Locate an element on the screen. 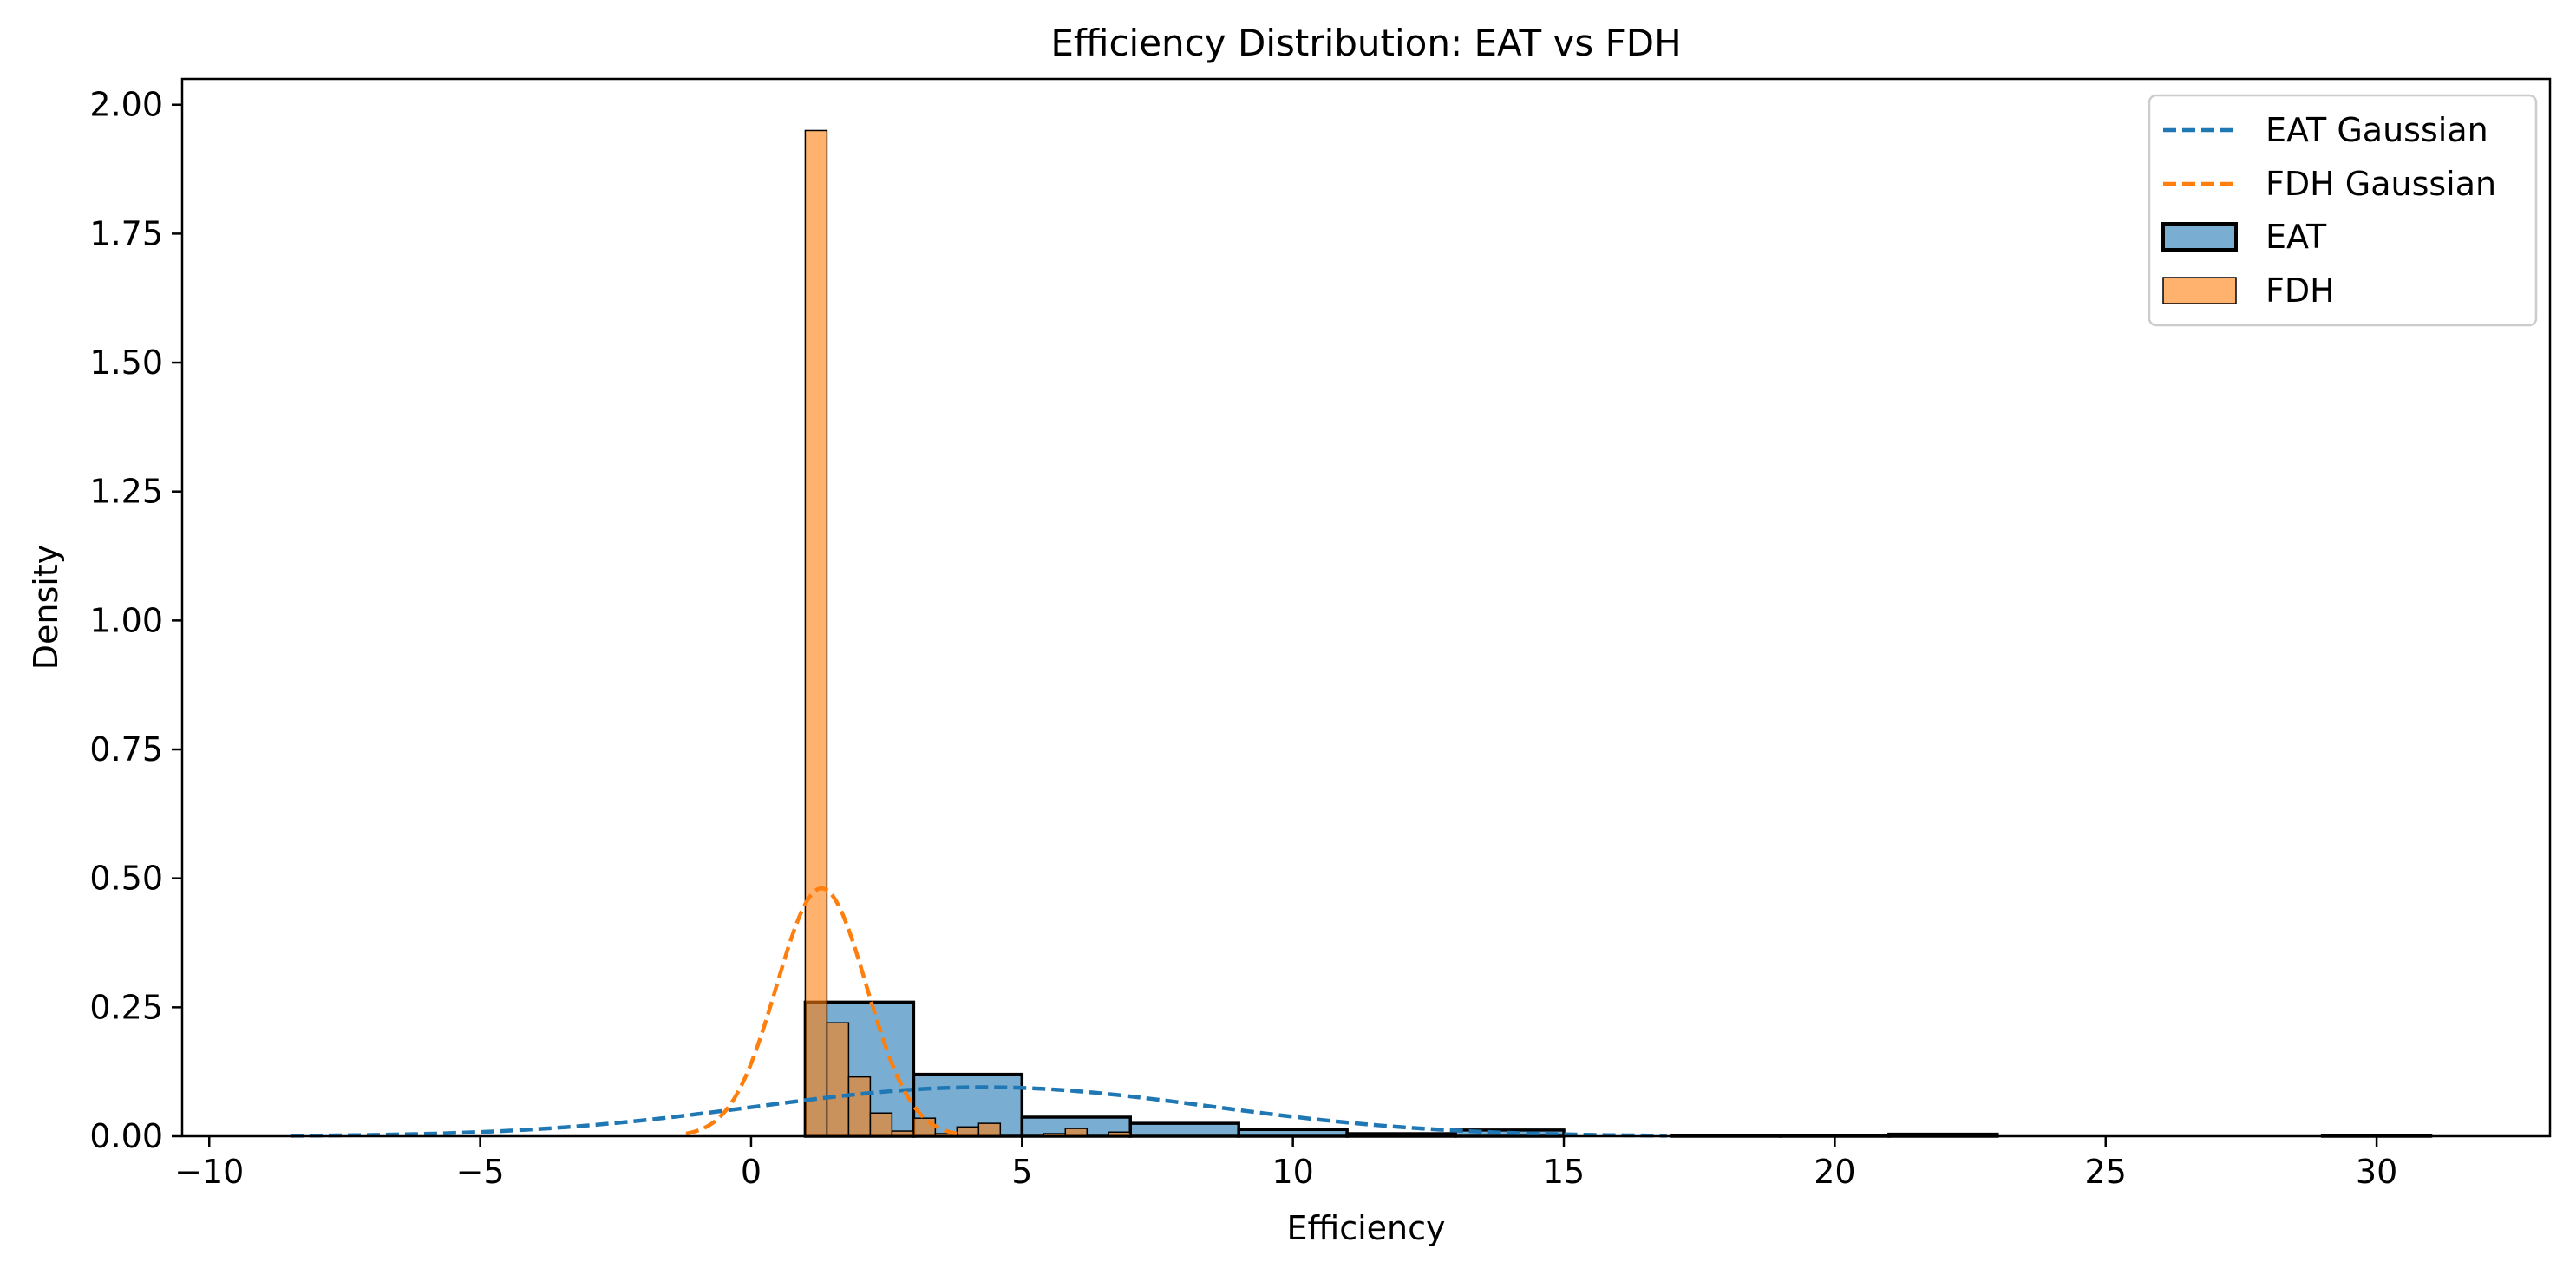 The width and height of the screenshot is (2576, 1275). legend-eat-label: EAT is located at coordinates (2296, 237).